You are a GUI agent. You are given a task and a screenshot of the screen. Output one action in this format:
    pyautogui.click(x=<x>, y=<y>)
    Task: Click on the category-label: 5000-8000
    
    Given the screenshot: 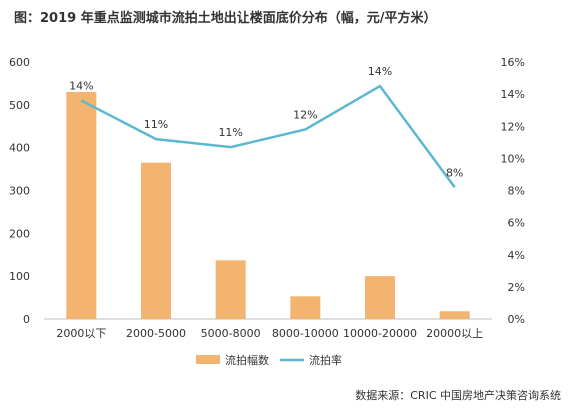 What is the action you would take?
    pyautogui.click(x=231, y=333)
    